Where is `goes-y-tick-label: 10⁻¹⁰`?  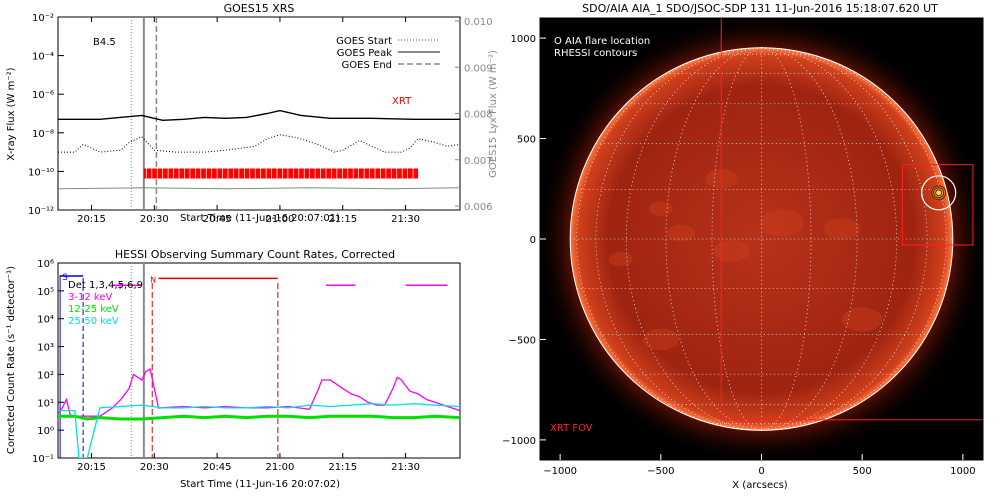 goes-y-tick-label: 10⁻¹⁰ is located at coordinates (41, 172).